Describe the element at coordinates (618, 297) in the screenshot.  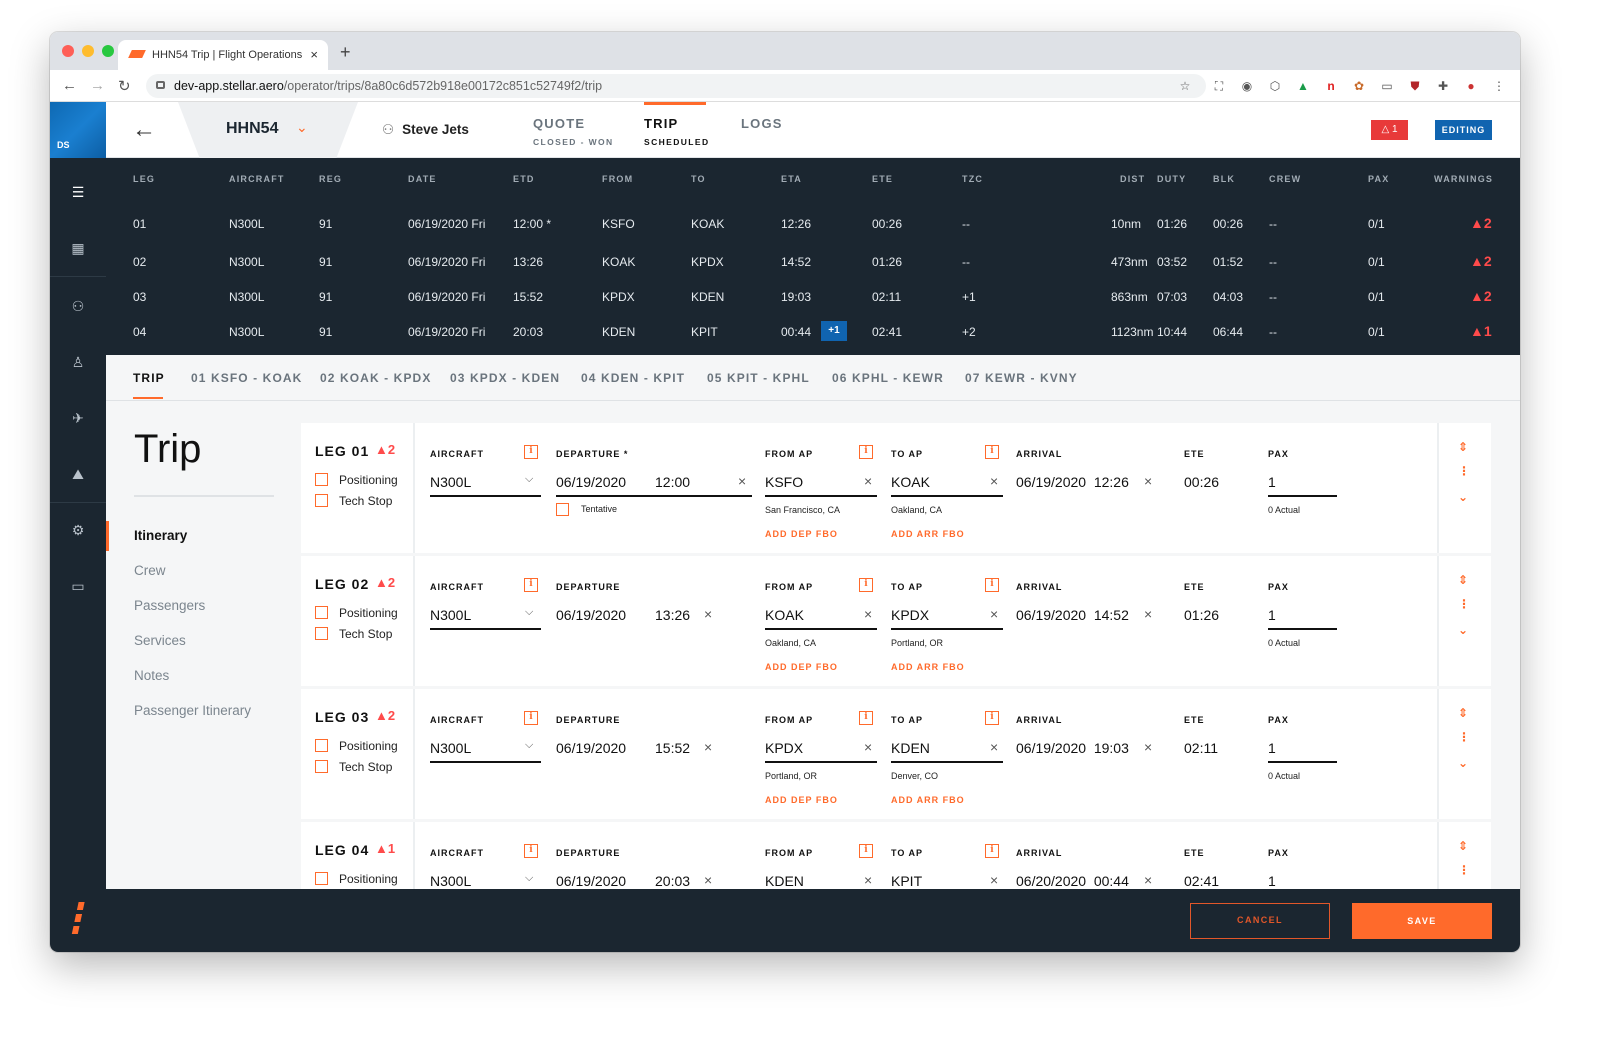
I see `summary-cell-from: KPDX` at that location.